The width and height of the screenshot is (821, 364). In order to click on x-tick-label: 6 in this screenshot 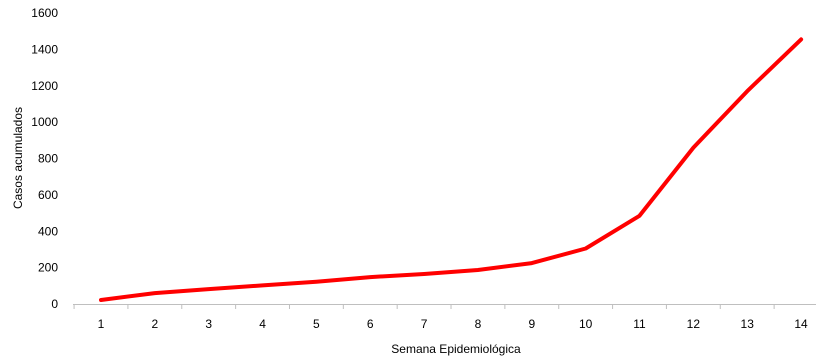, I will do `click(370, 324)`.